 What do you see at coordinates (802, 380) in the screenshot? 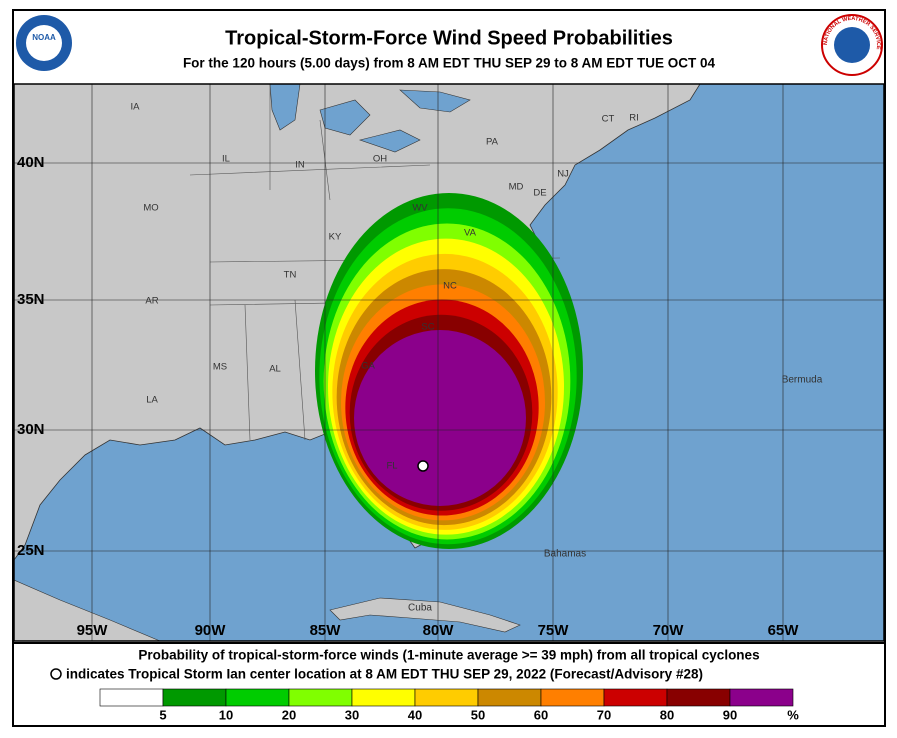
I see `place-label: Bermuda` at bounding box center [802, 380].